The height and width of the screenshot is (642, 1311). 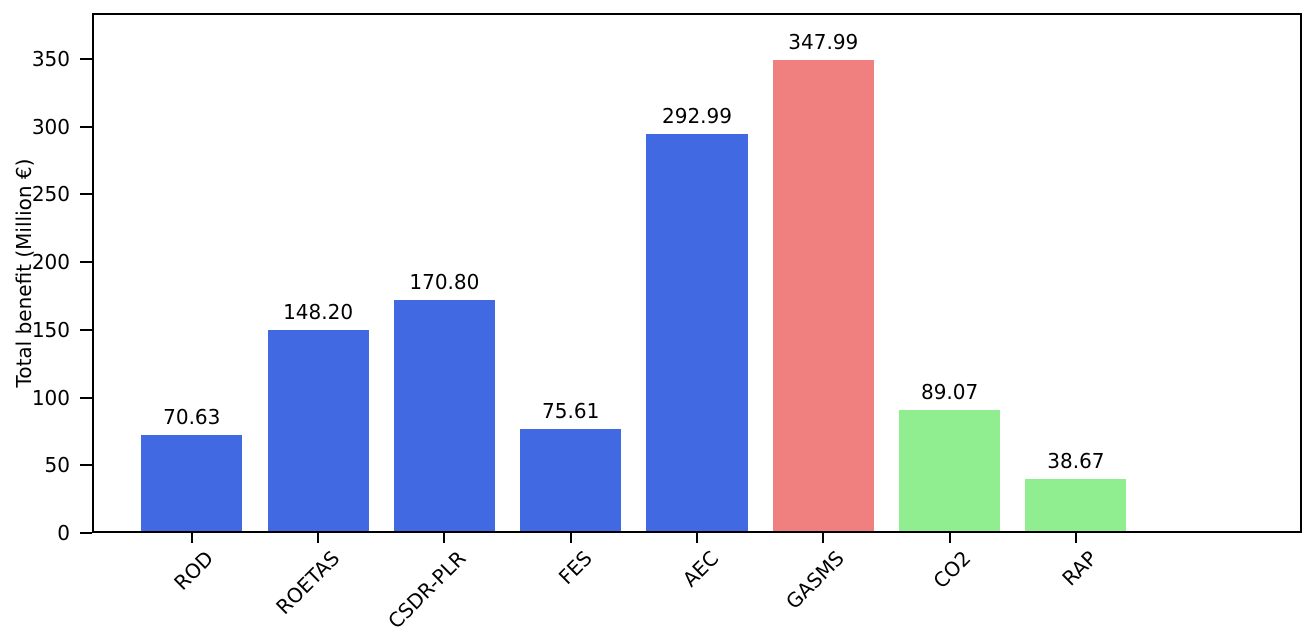 I want to click on bar-value-label: 38.67, so click(x=1076, y=460).